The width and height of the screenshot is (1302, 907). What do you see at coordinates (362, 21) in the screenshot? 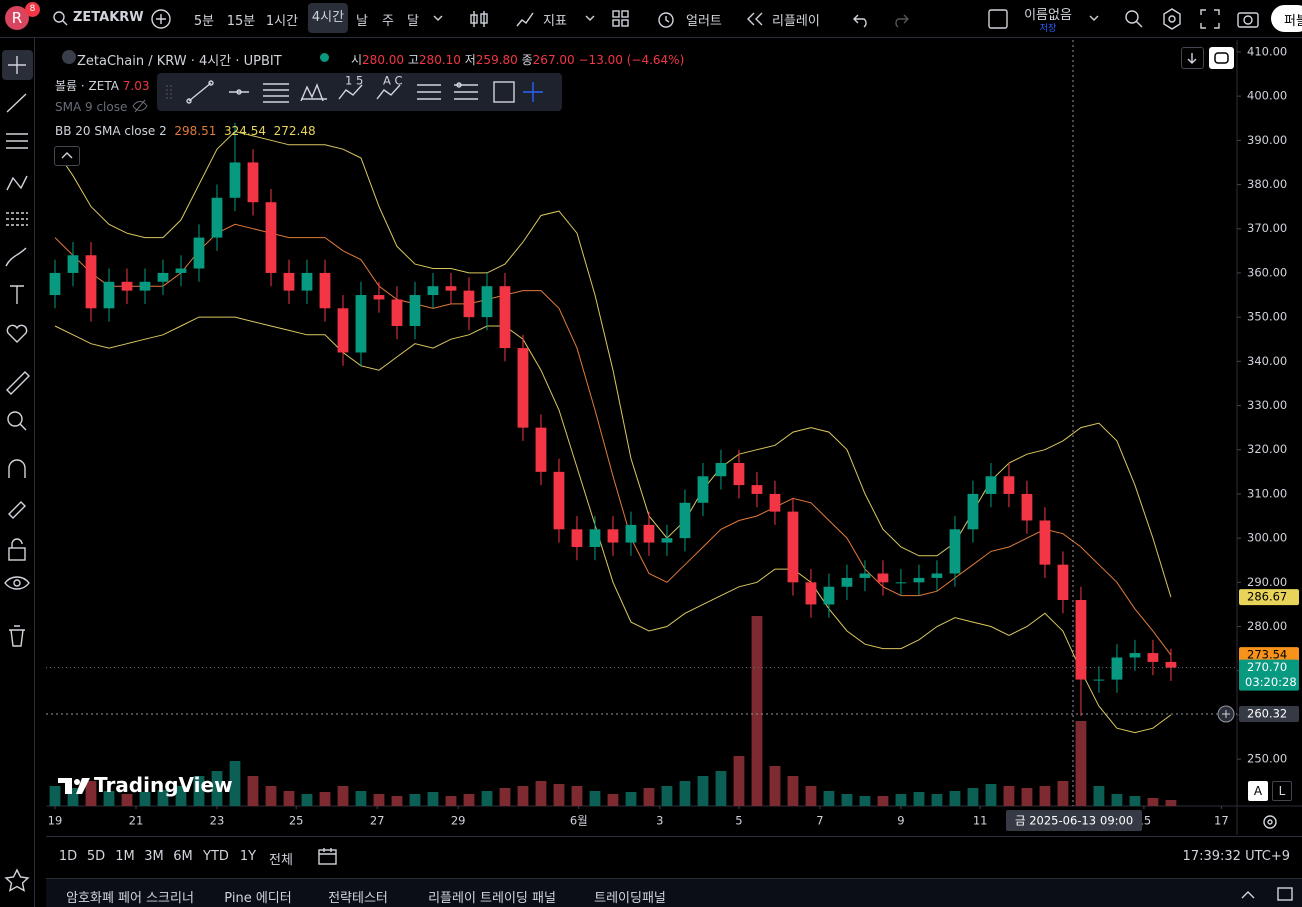
I see `interval: 날` at bounding box center [362, 21].